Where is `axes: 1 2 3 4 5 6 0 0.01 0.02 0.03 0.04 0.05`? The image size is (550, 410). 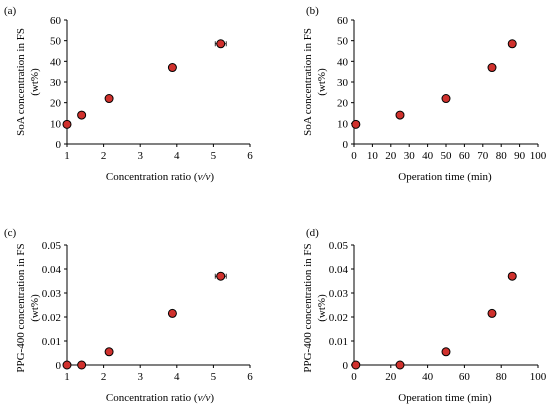
axes: 1 2 3 4 5 6 0 0.01 0.02 0.03 0.04 0.05 is located at coordinates (148, 311).